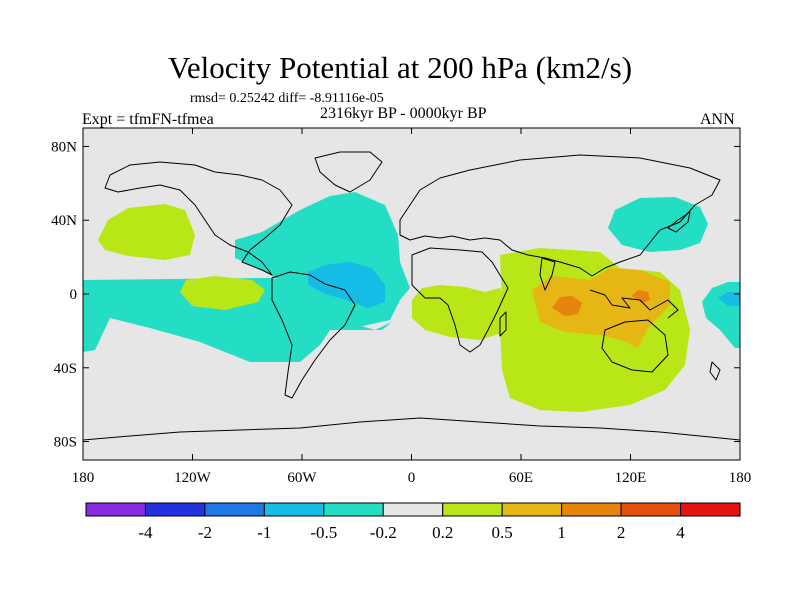  What do you see at coordinates (658, 224) in the screenshot?
I see `contour-region-north-pacific-negative` at bounding box center [658, 224].